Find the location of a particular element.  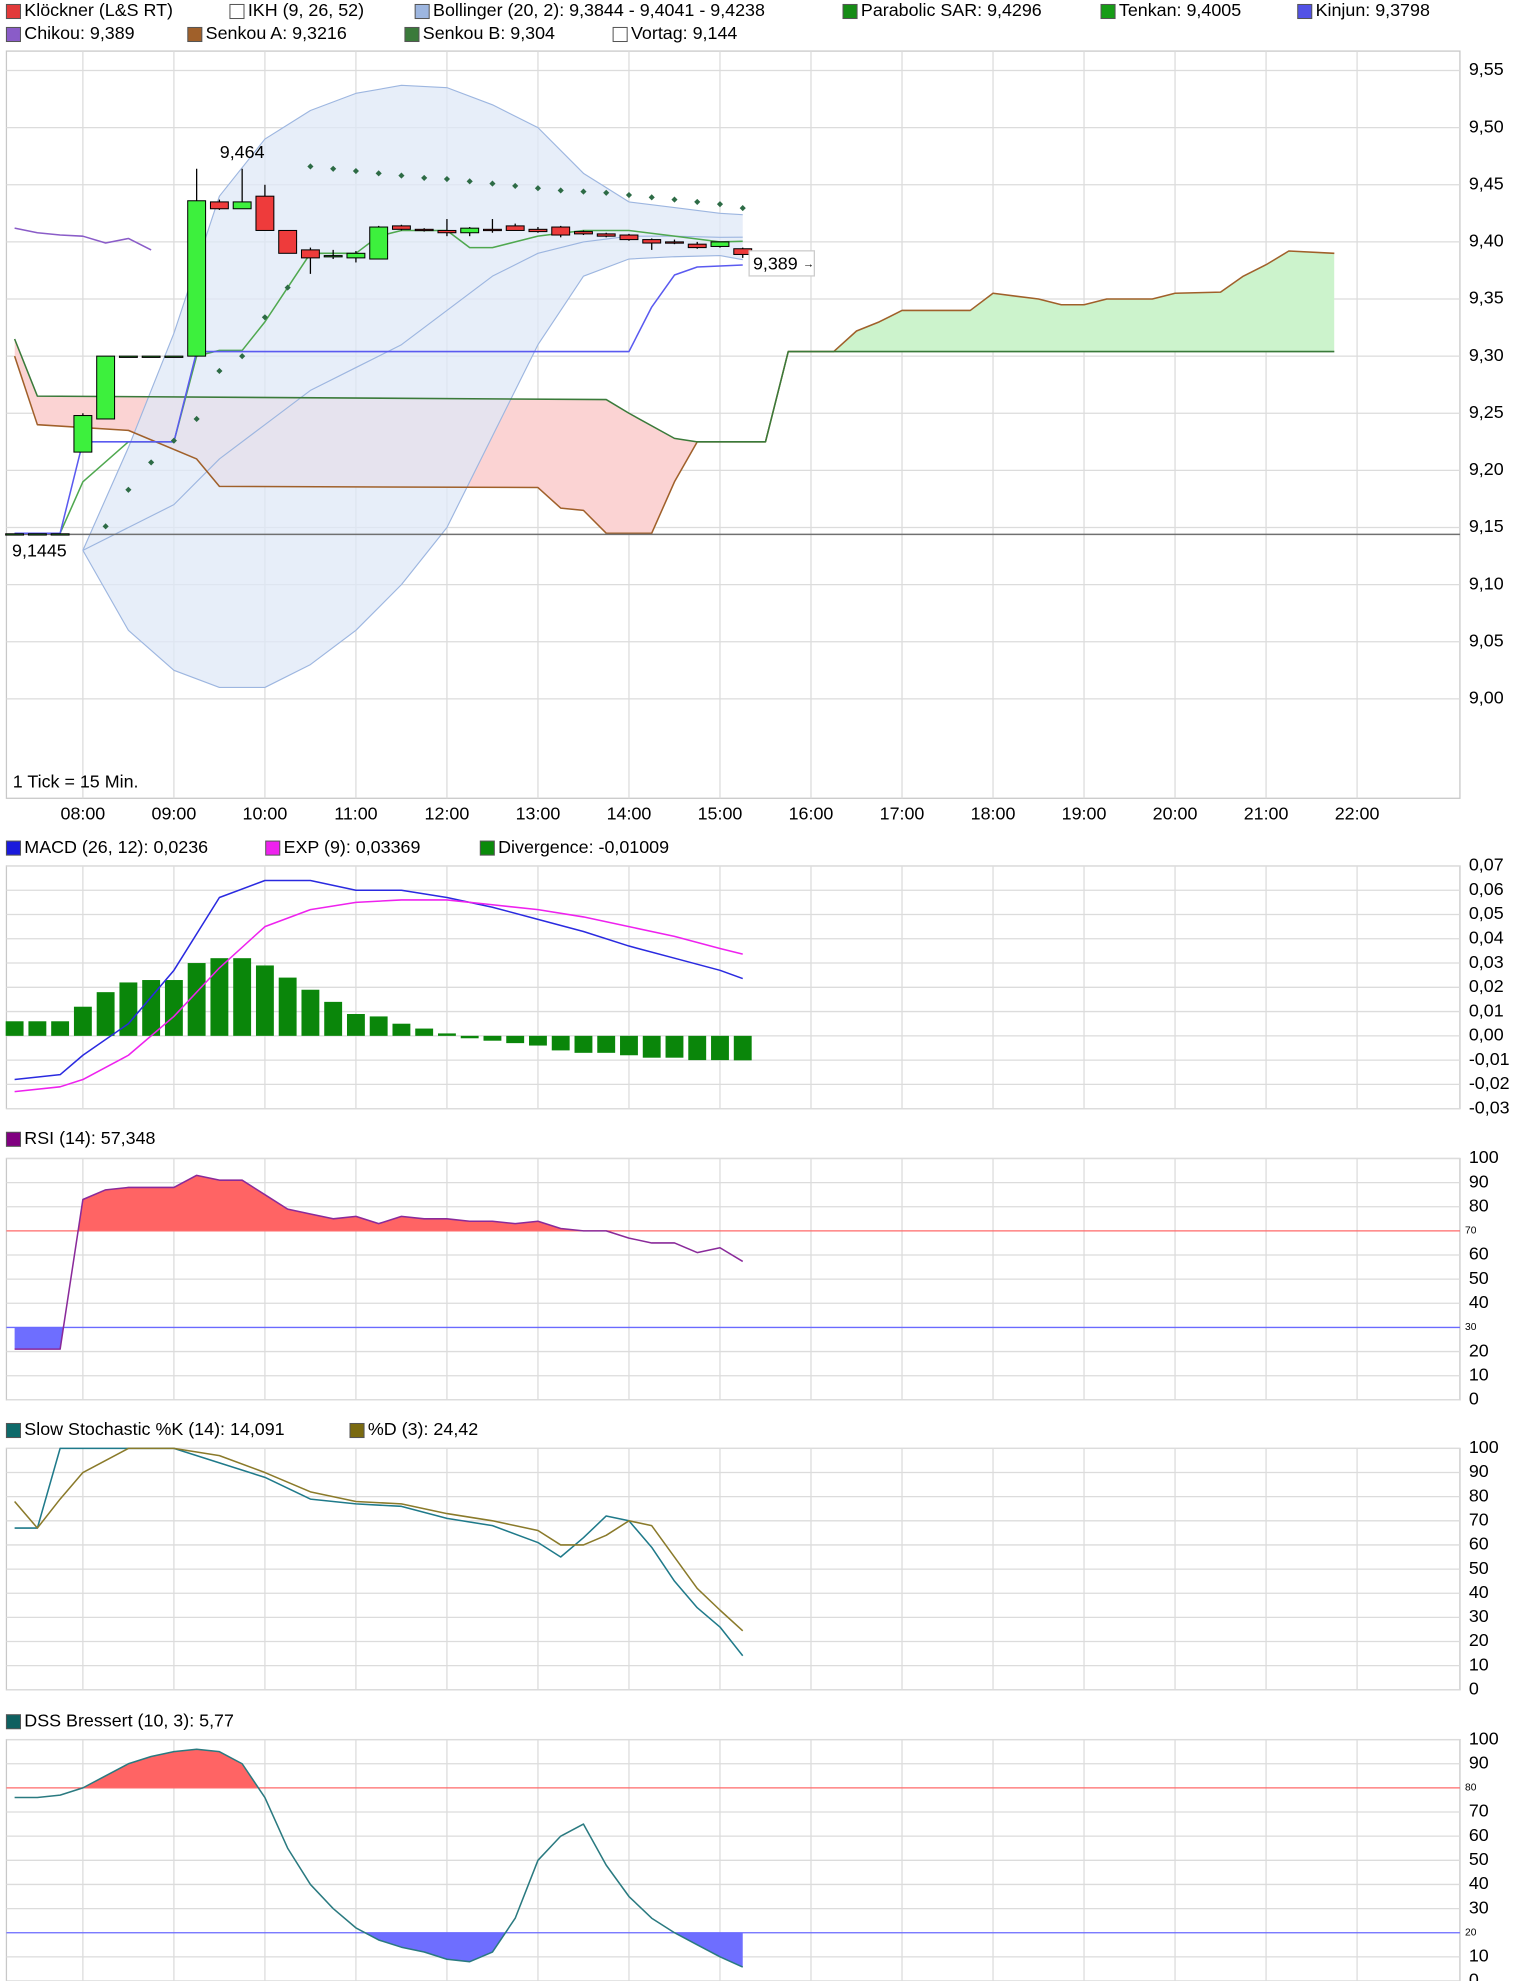

level-label: 80 is located at coordinates (1471, 1788).